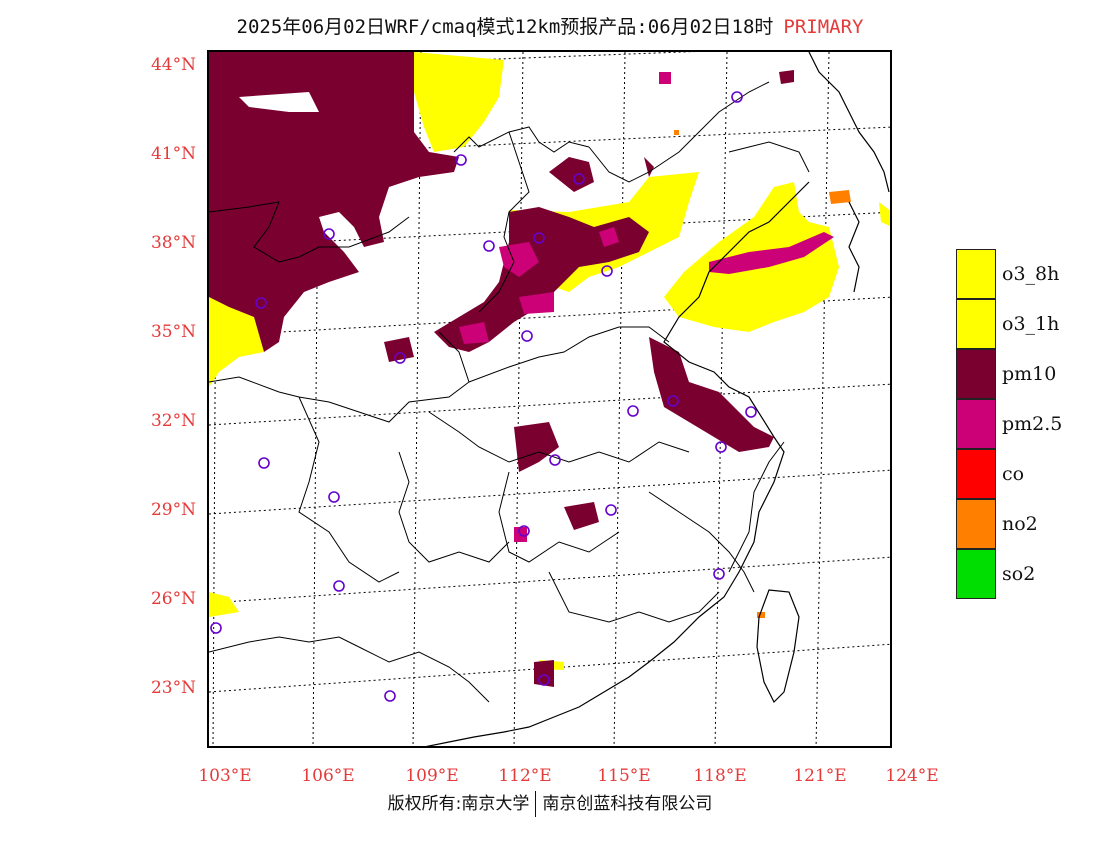  I want to click on legend-item-so2: so2, so click(1021, 574).